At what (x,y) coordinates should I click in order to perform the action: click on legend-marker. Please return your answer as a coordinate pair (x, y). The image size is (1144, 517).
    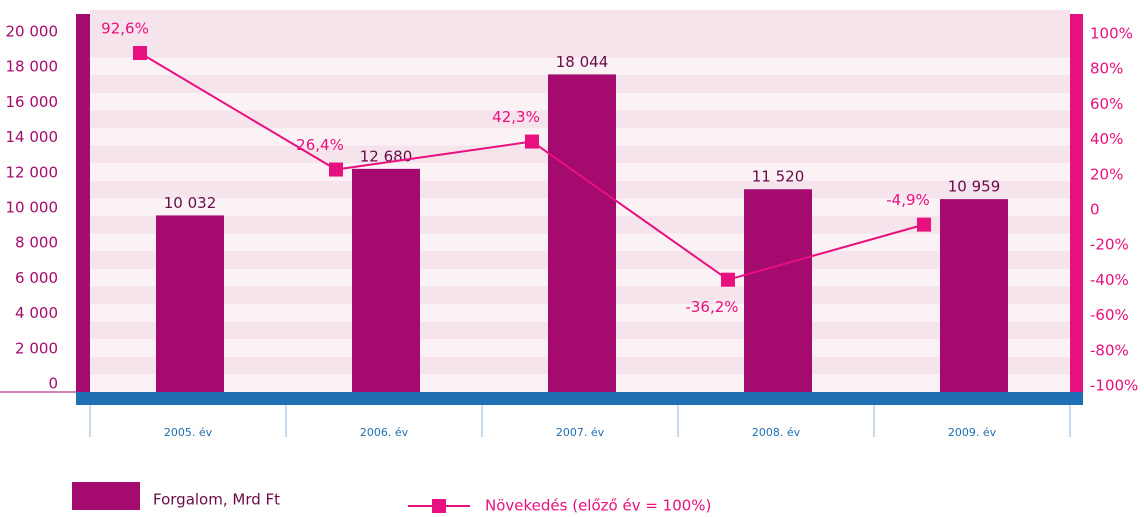
    Looking at the image, I should click on (439, 506).